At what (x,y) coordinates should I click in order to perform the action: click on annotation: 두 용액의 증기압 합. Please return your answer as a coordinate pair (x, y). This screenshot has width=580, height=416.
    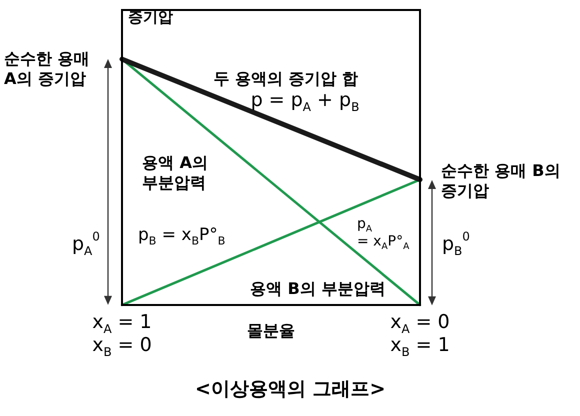
    Looking at the image, I should click on (285, 78).